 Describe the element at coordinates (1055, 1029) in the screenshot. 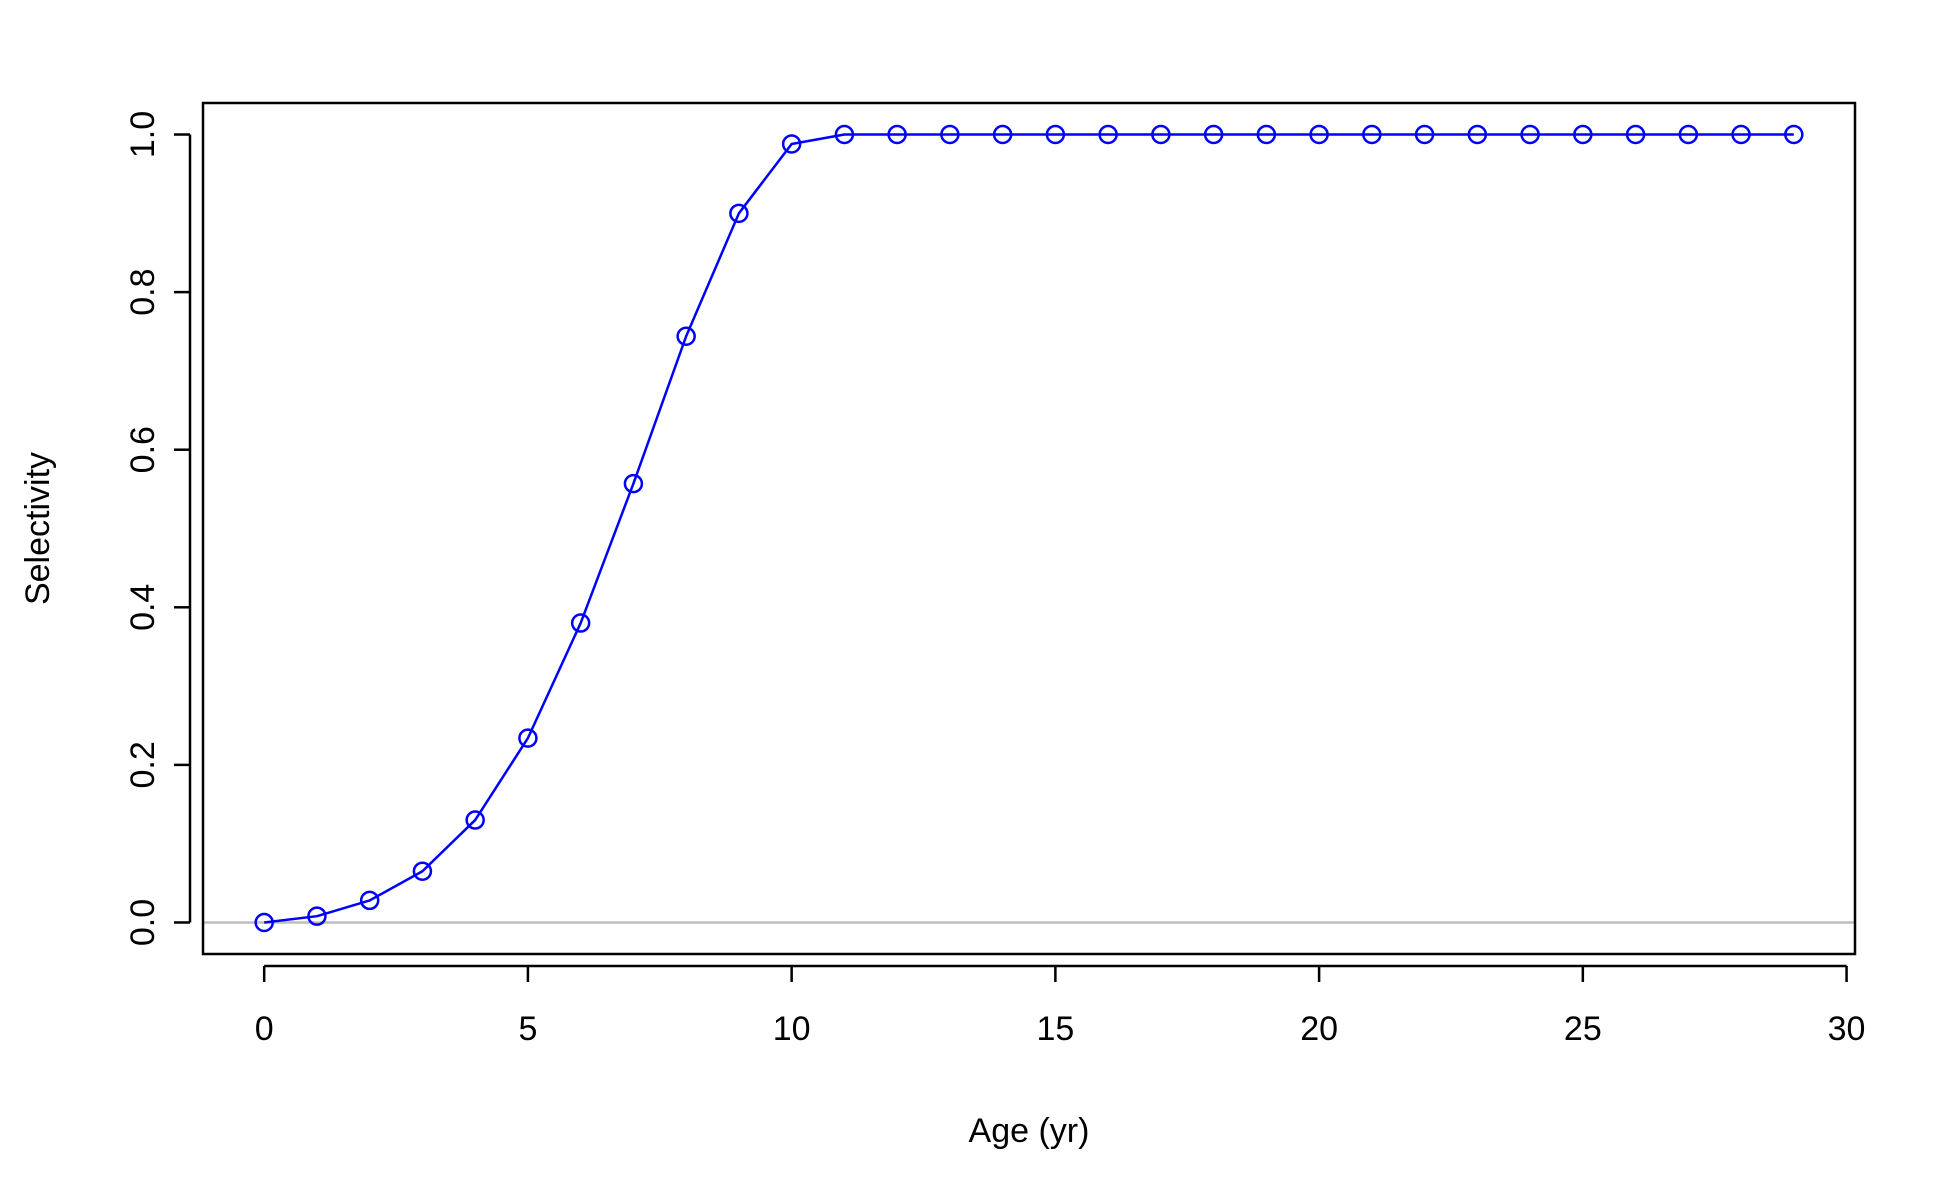

I see `x-tick-label: 15` at that location.